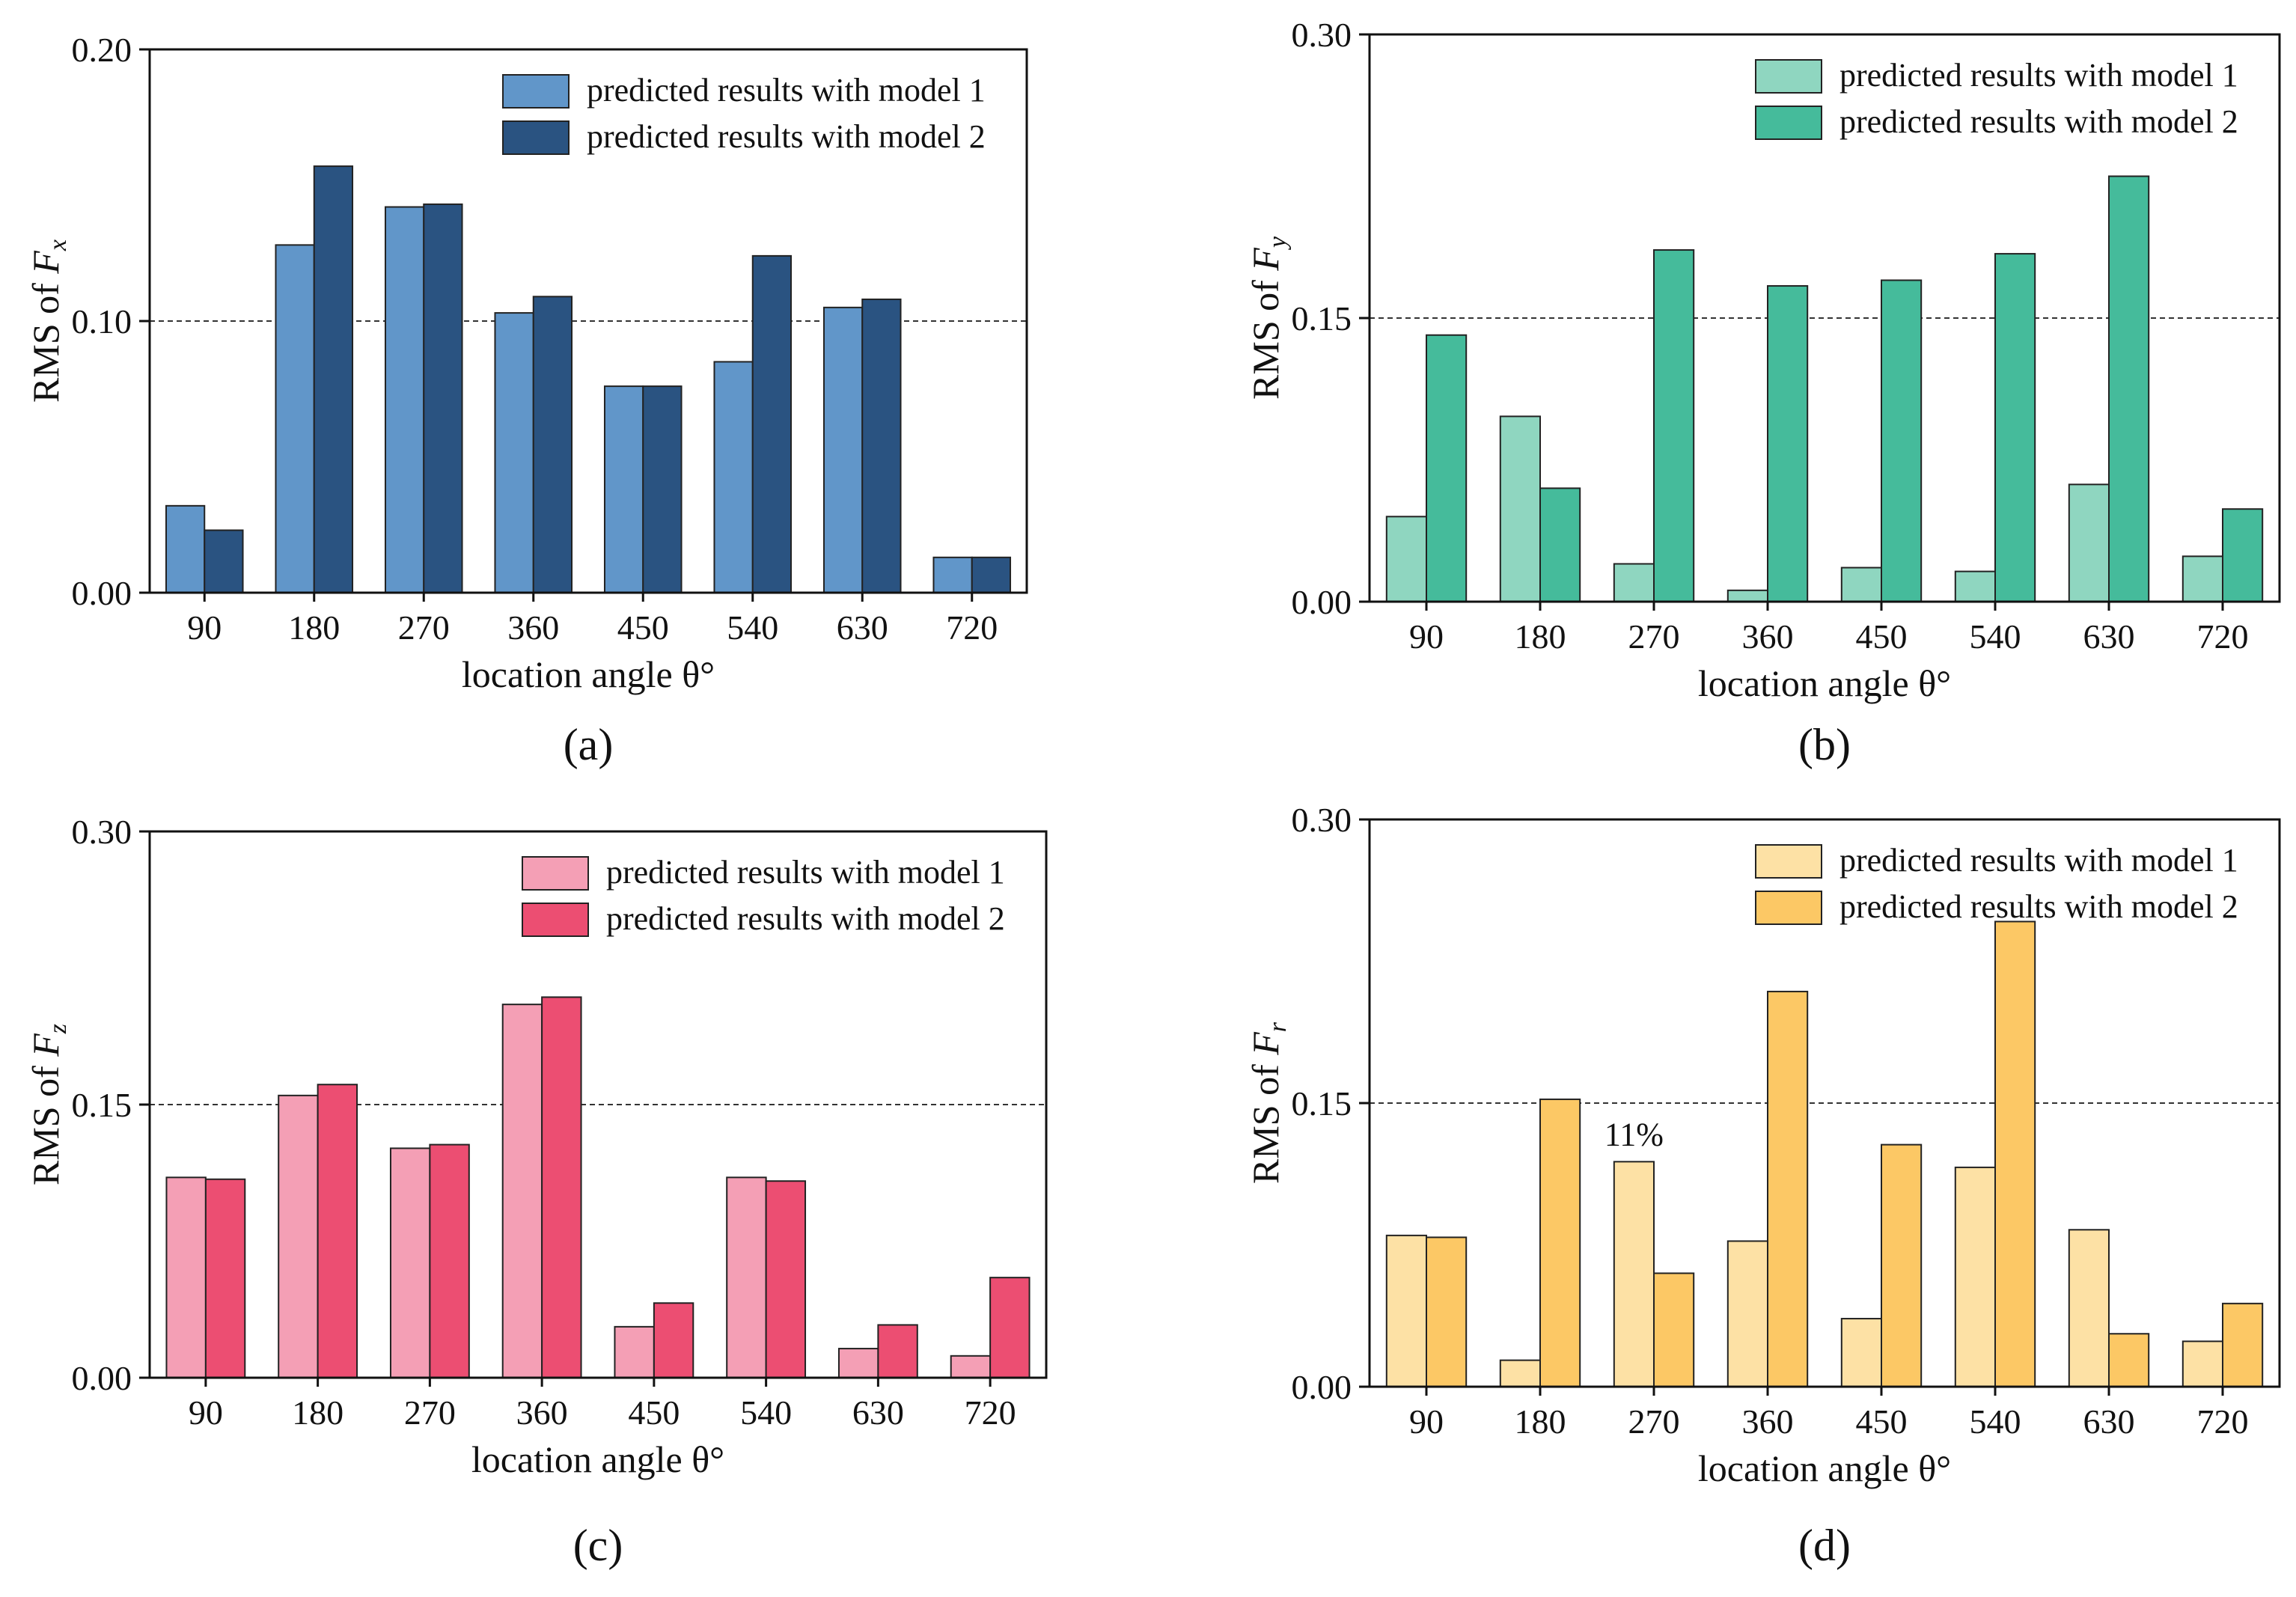 The image size is (2296, 1597). What do you see at coordinates (589, 744) in the screenshot?
I see `panel-label: (a)` at bounding box center [589, 744].